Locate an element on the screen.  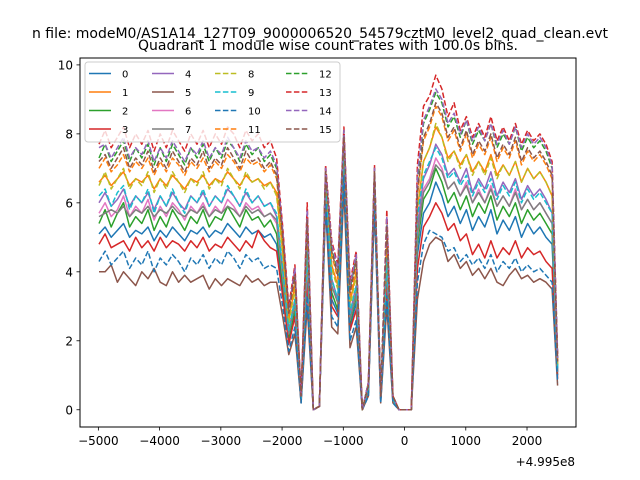
legend-label-4: 4 is located at coordinates (188, 75).